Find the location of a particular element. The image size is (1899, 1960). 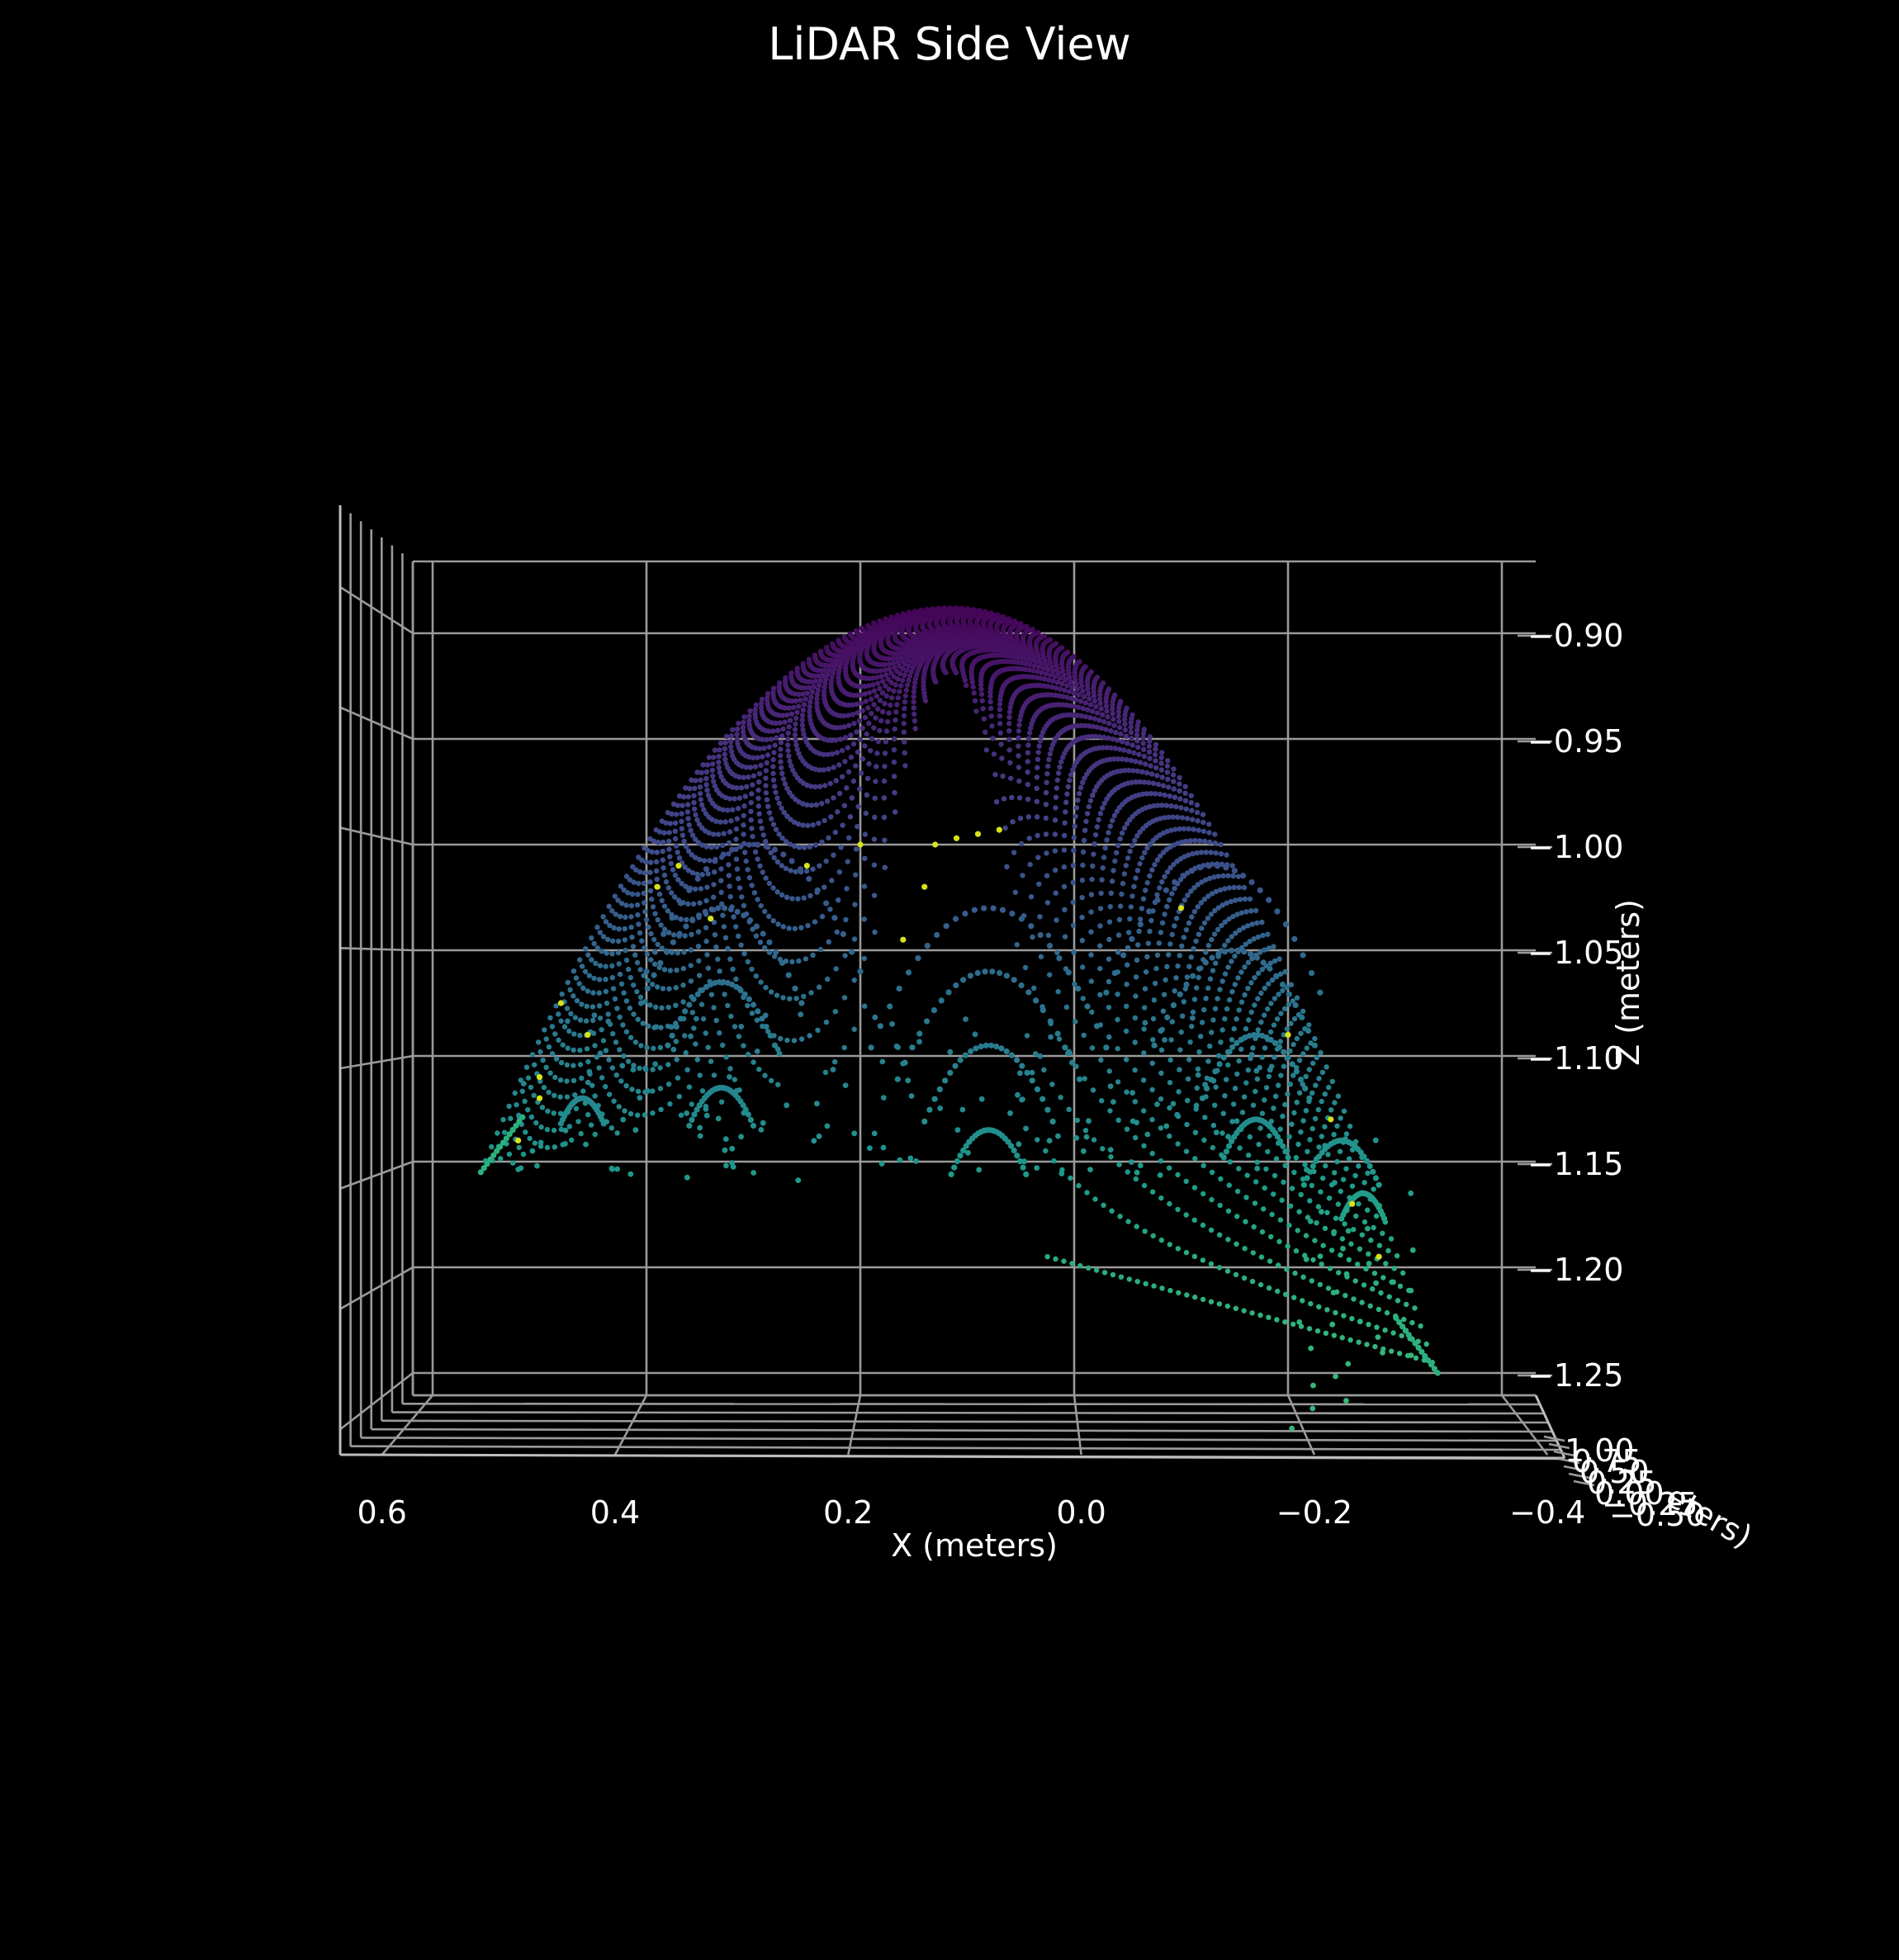

lidar-point-1984 is located at coordinates (1085, 725).